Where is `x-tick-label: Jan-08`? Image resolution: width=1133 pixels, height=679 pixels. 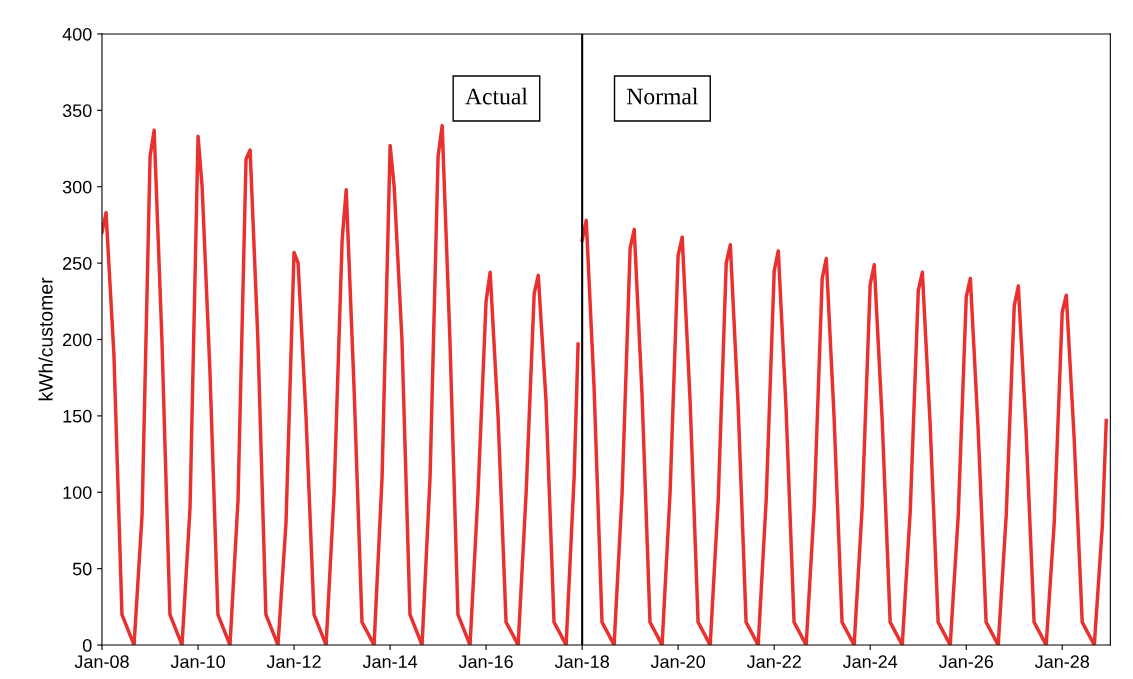 x-tick-label: Jan-08 is located at coordinates (101, 662).